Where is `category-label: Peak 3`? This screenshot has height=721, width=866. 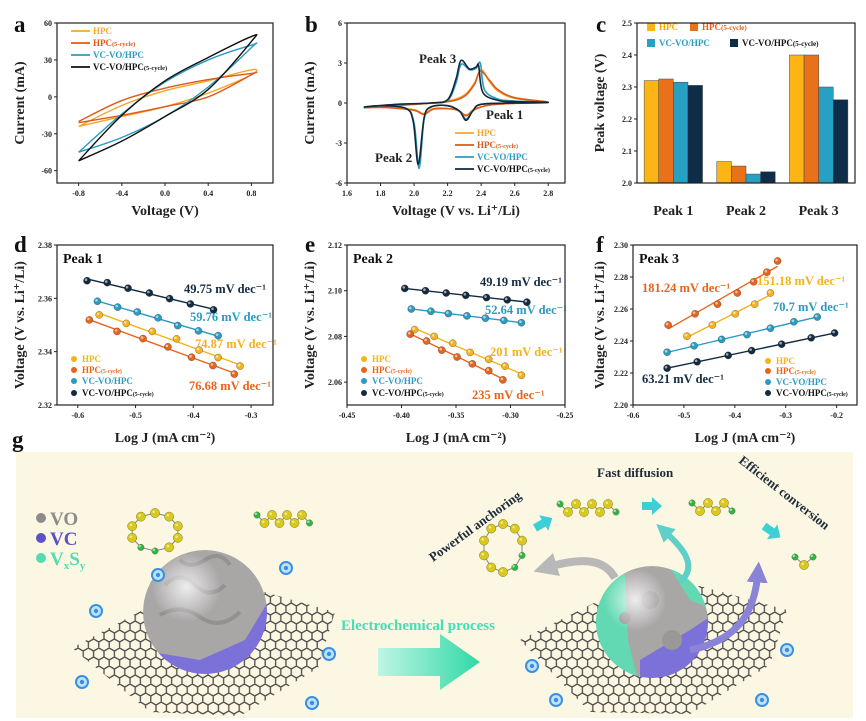
category-label: Peak 3 is located at coordinates (819, 211).